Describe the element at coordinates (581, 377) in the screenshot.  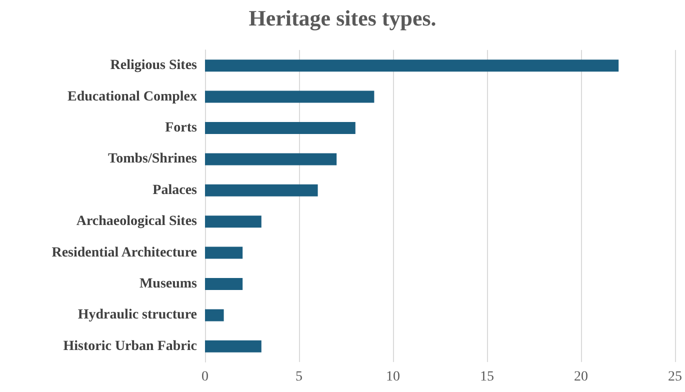
I see `x-tick-label: 20` at that location.